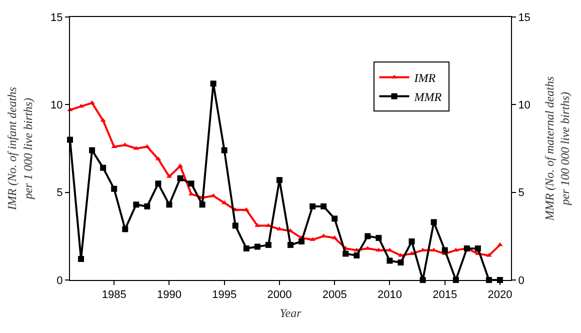 The image size is (581, 333). I want to click on x-tick-label: 1990, so click(169, 295).